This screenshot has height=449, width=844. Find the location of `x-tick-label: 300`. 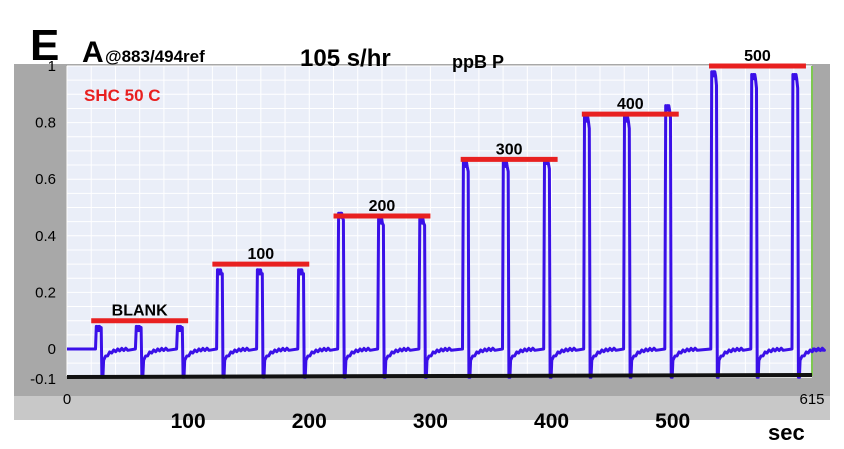

x-tick-label: 300 is located at coordinates (430, 421).